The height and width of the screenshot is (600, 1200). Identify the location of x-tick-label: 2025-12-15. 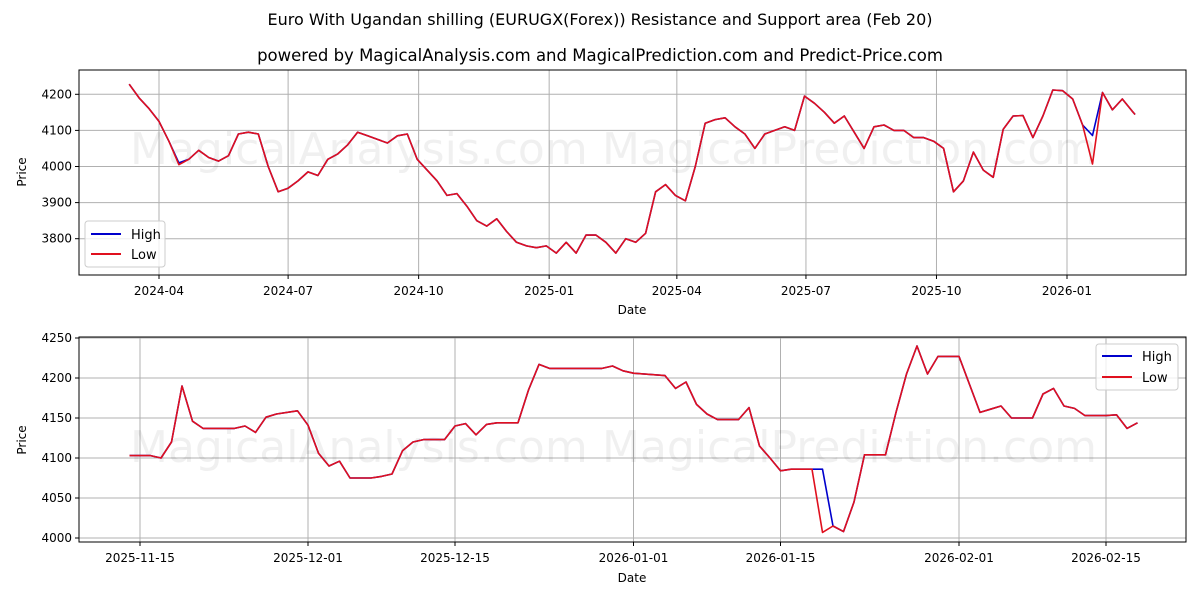
(455, 558).